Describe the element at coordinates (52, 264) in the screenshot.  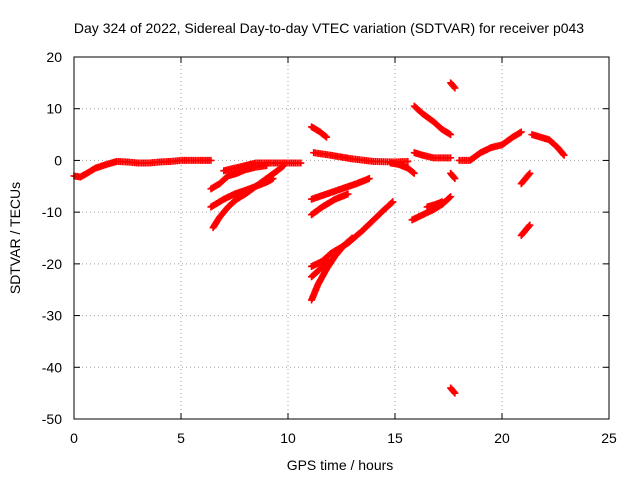
I see `y-tick-label: -20` at that location.